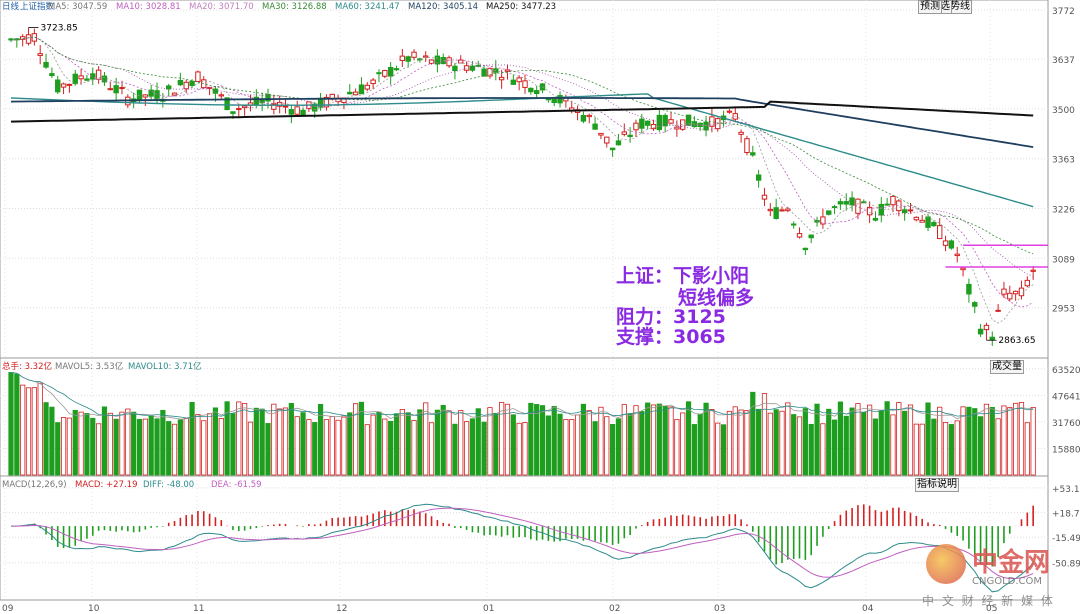  I want to click on watermark-logo-icon, so click(946, 564).